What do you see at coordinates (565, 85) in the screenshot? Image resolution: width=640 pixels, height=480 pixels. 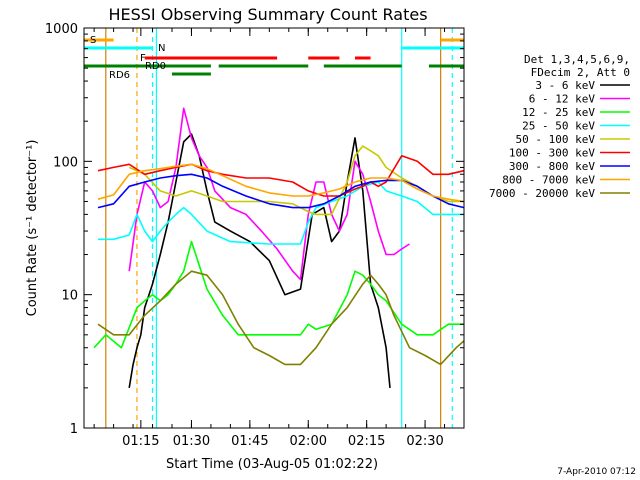 I see `legend-entry-0: 3 - 6 keV` at bounding box center [565, 85].